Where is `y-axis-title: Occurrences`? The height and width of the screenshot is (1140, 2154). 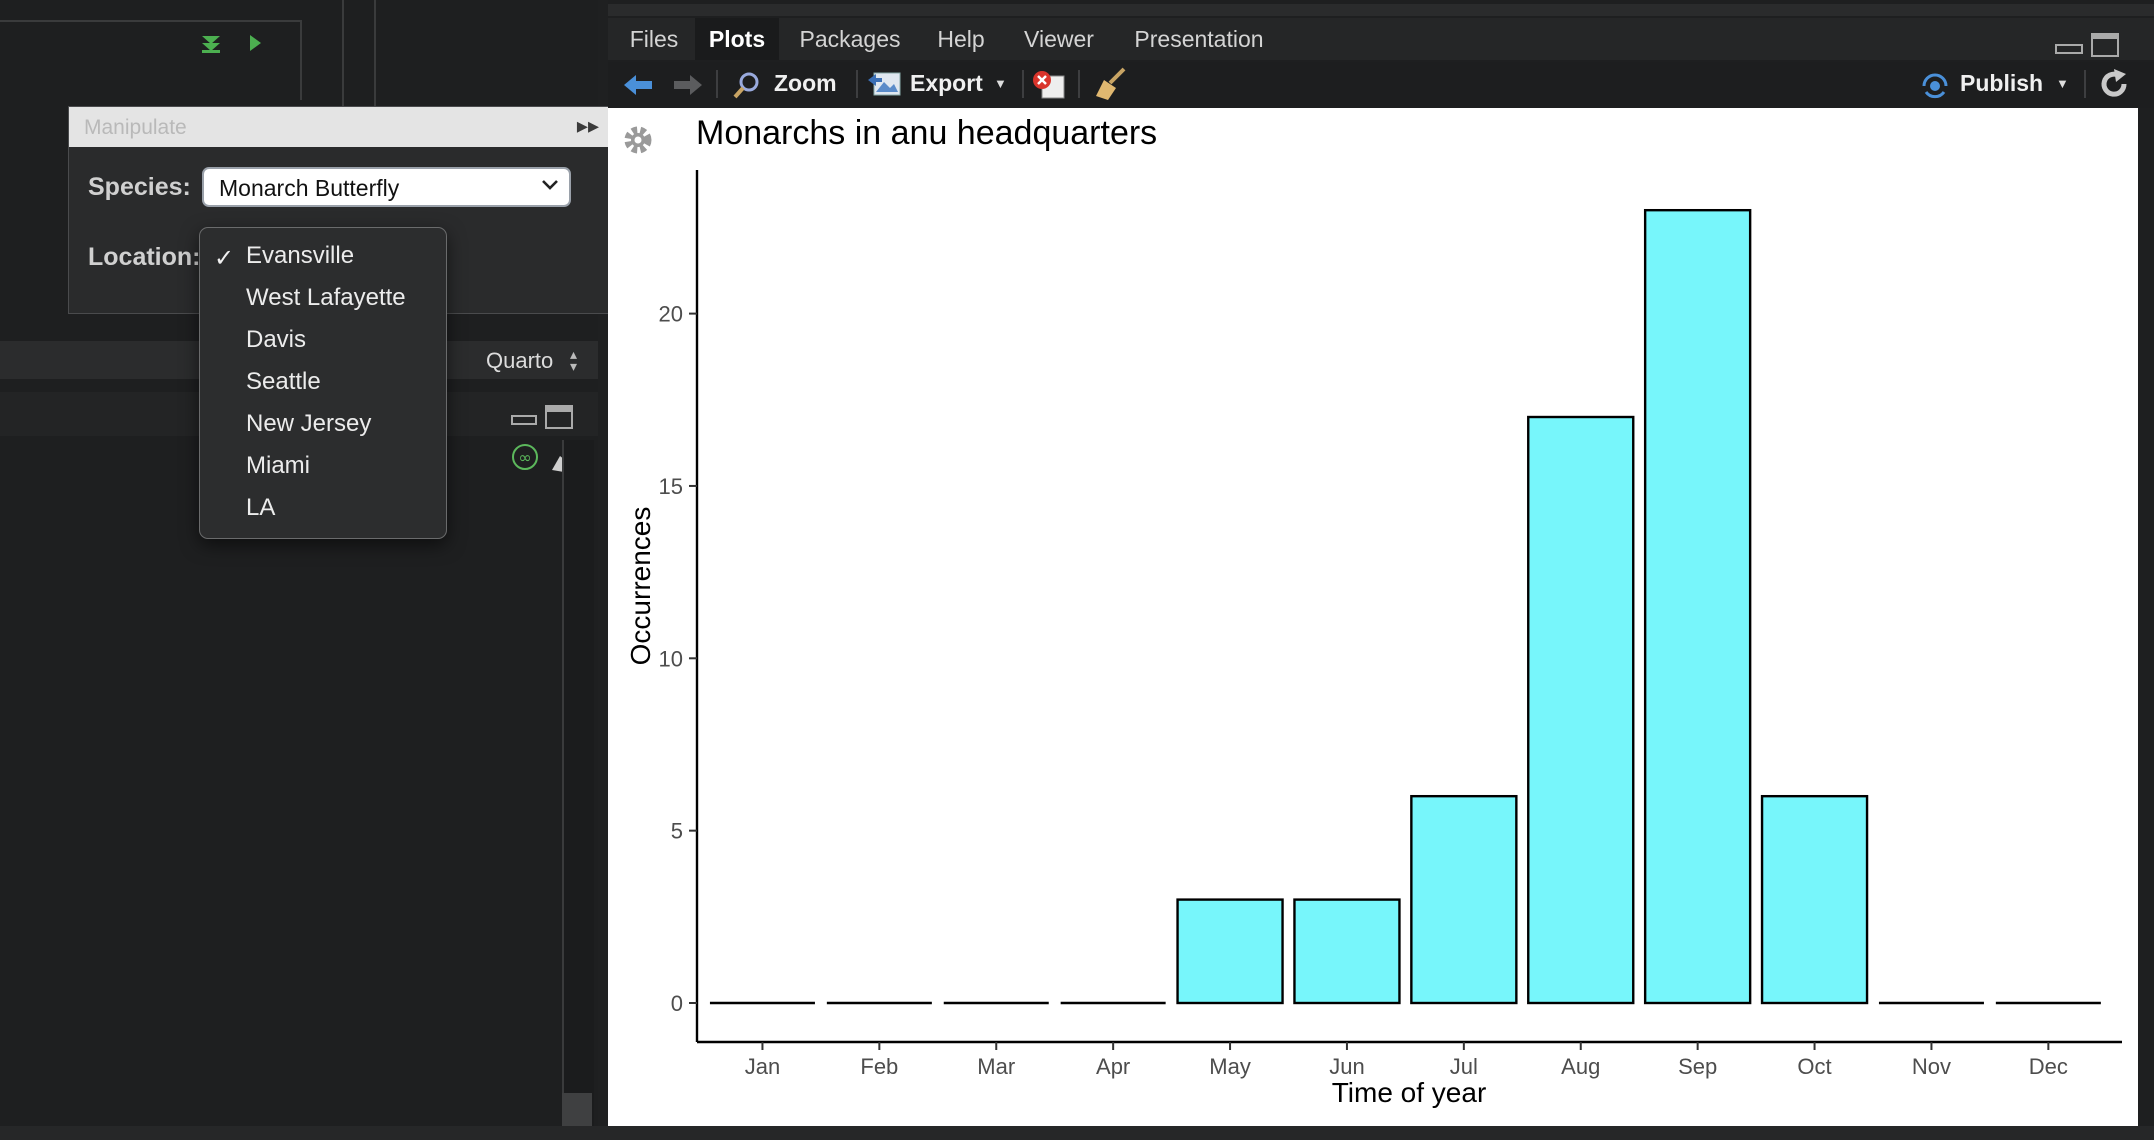
y-axis-title: Occurrences is located at coordinates (640, 586).